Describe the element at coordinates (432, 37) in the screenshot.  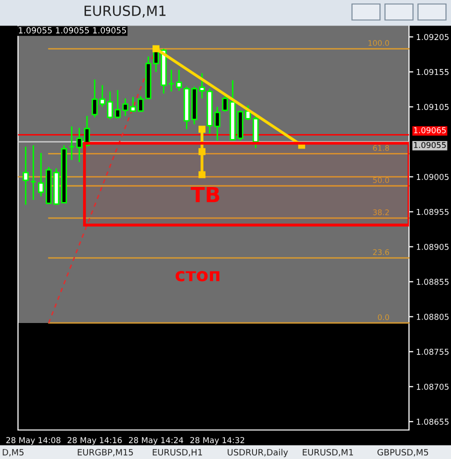
I see `y-tick-label: 1.09205` at that location.